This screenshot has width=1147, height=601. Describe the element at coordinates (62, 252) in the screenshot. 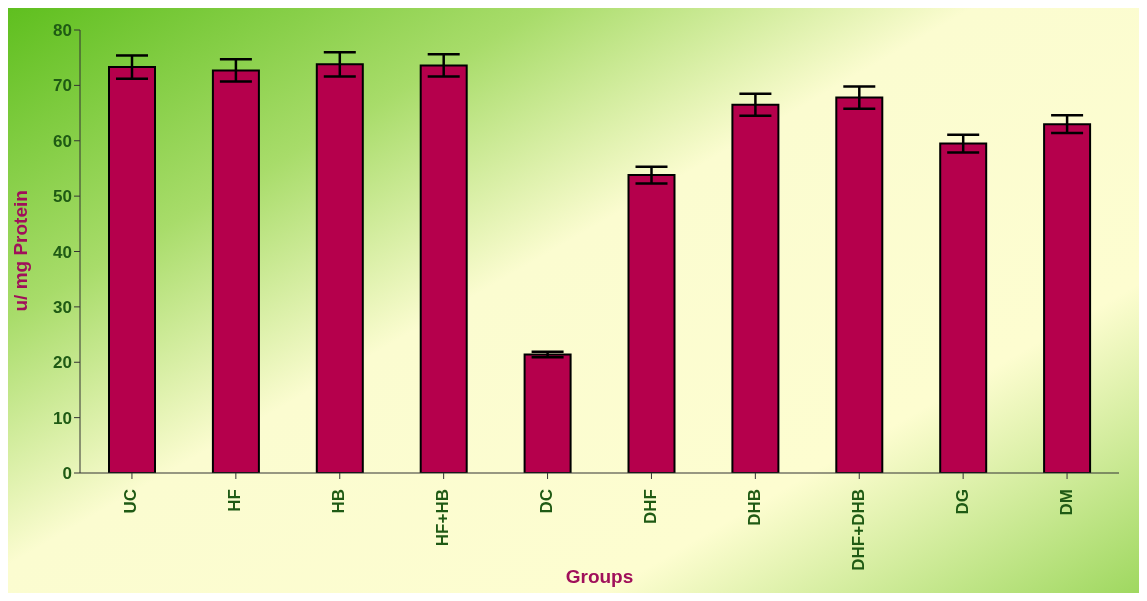

I see `y-tick-label: 40` at that location.